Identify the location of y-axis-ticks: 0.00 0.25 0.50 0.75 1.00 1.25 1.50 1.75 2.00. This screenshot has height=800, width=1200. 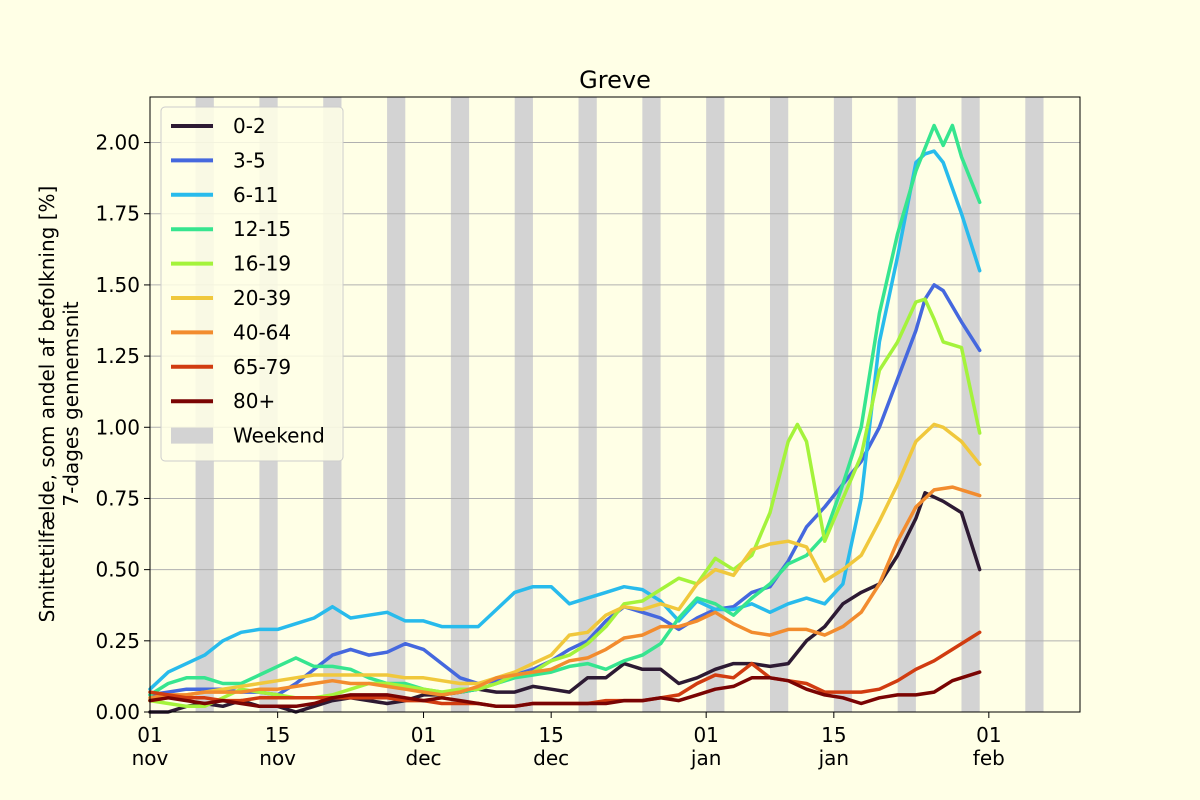
(122, 427).